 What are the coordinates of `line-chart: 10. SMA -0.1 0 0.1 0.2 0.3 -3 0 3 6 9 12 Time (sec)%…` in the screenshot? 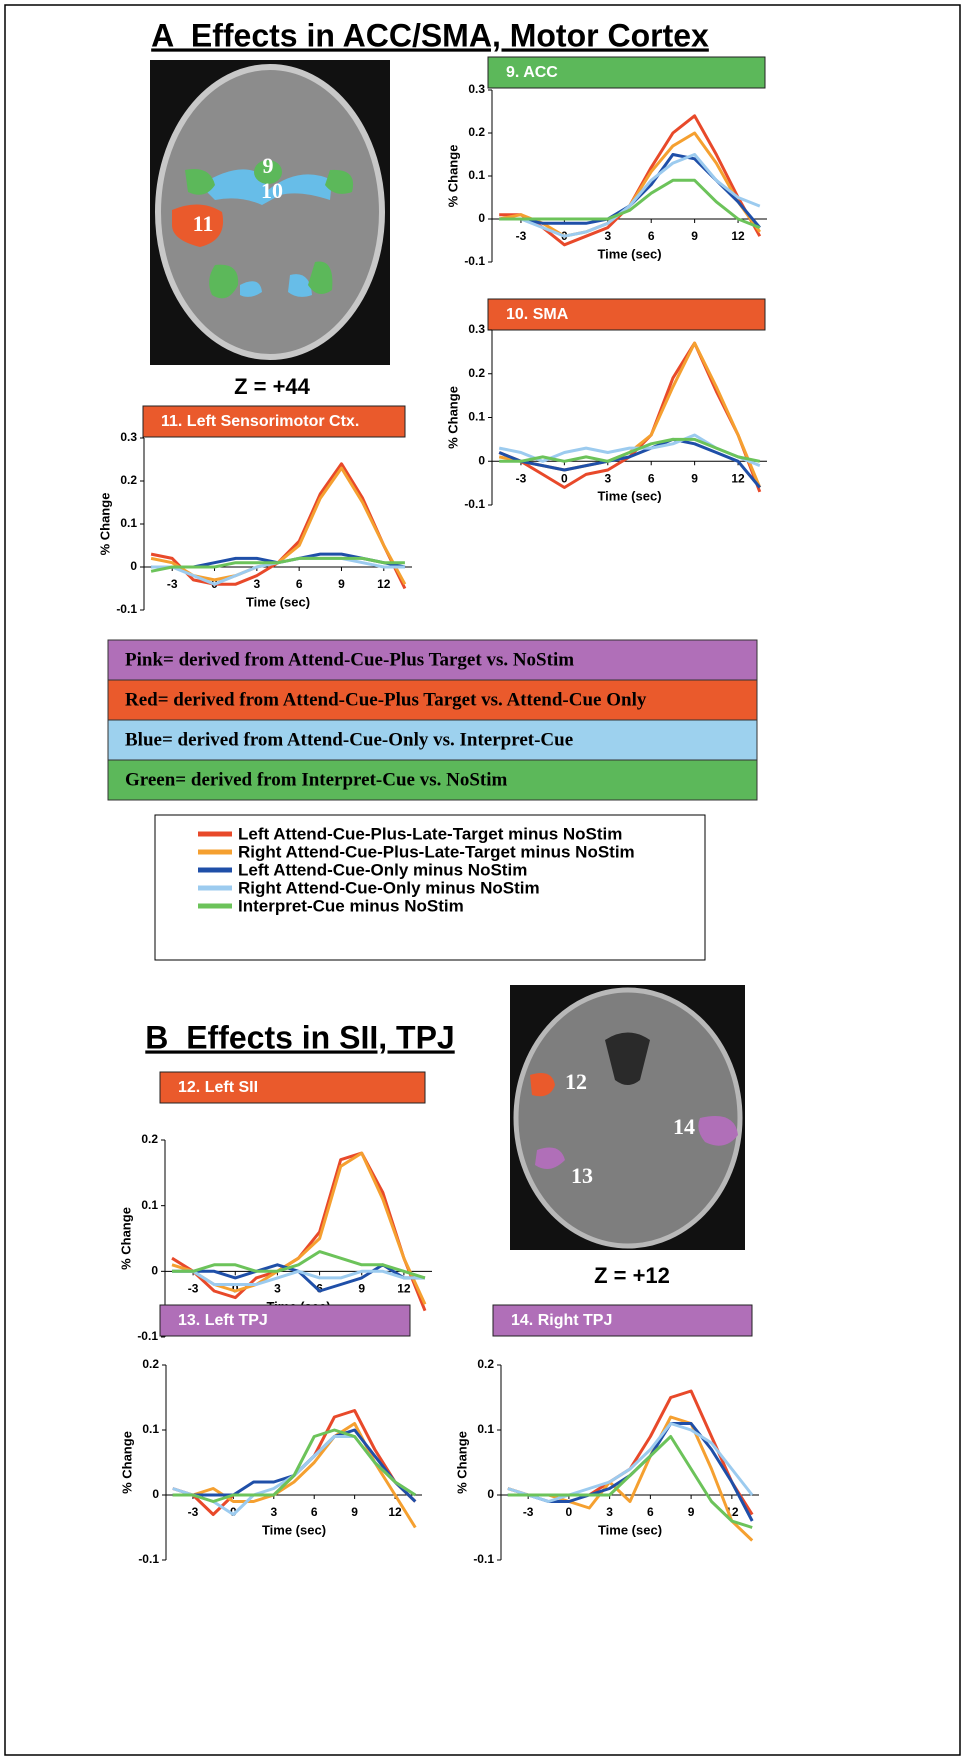 It's located at (606, 404).